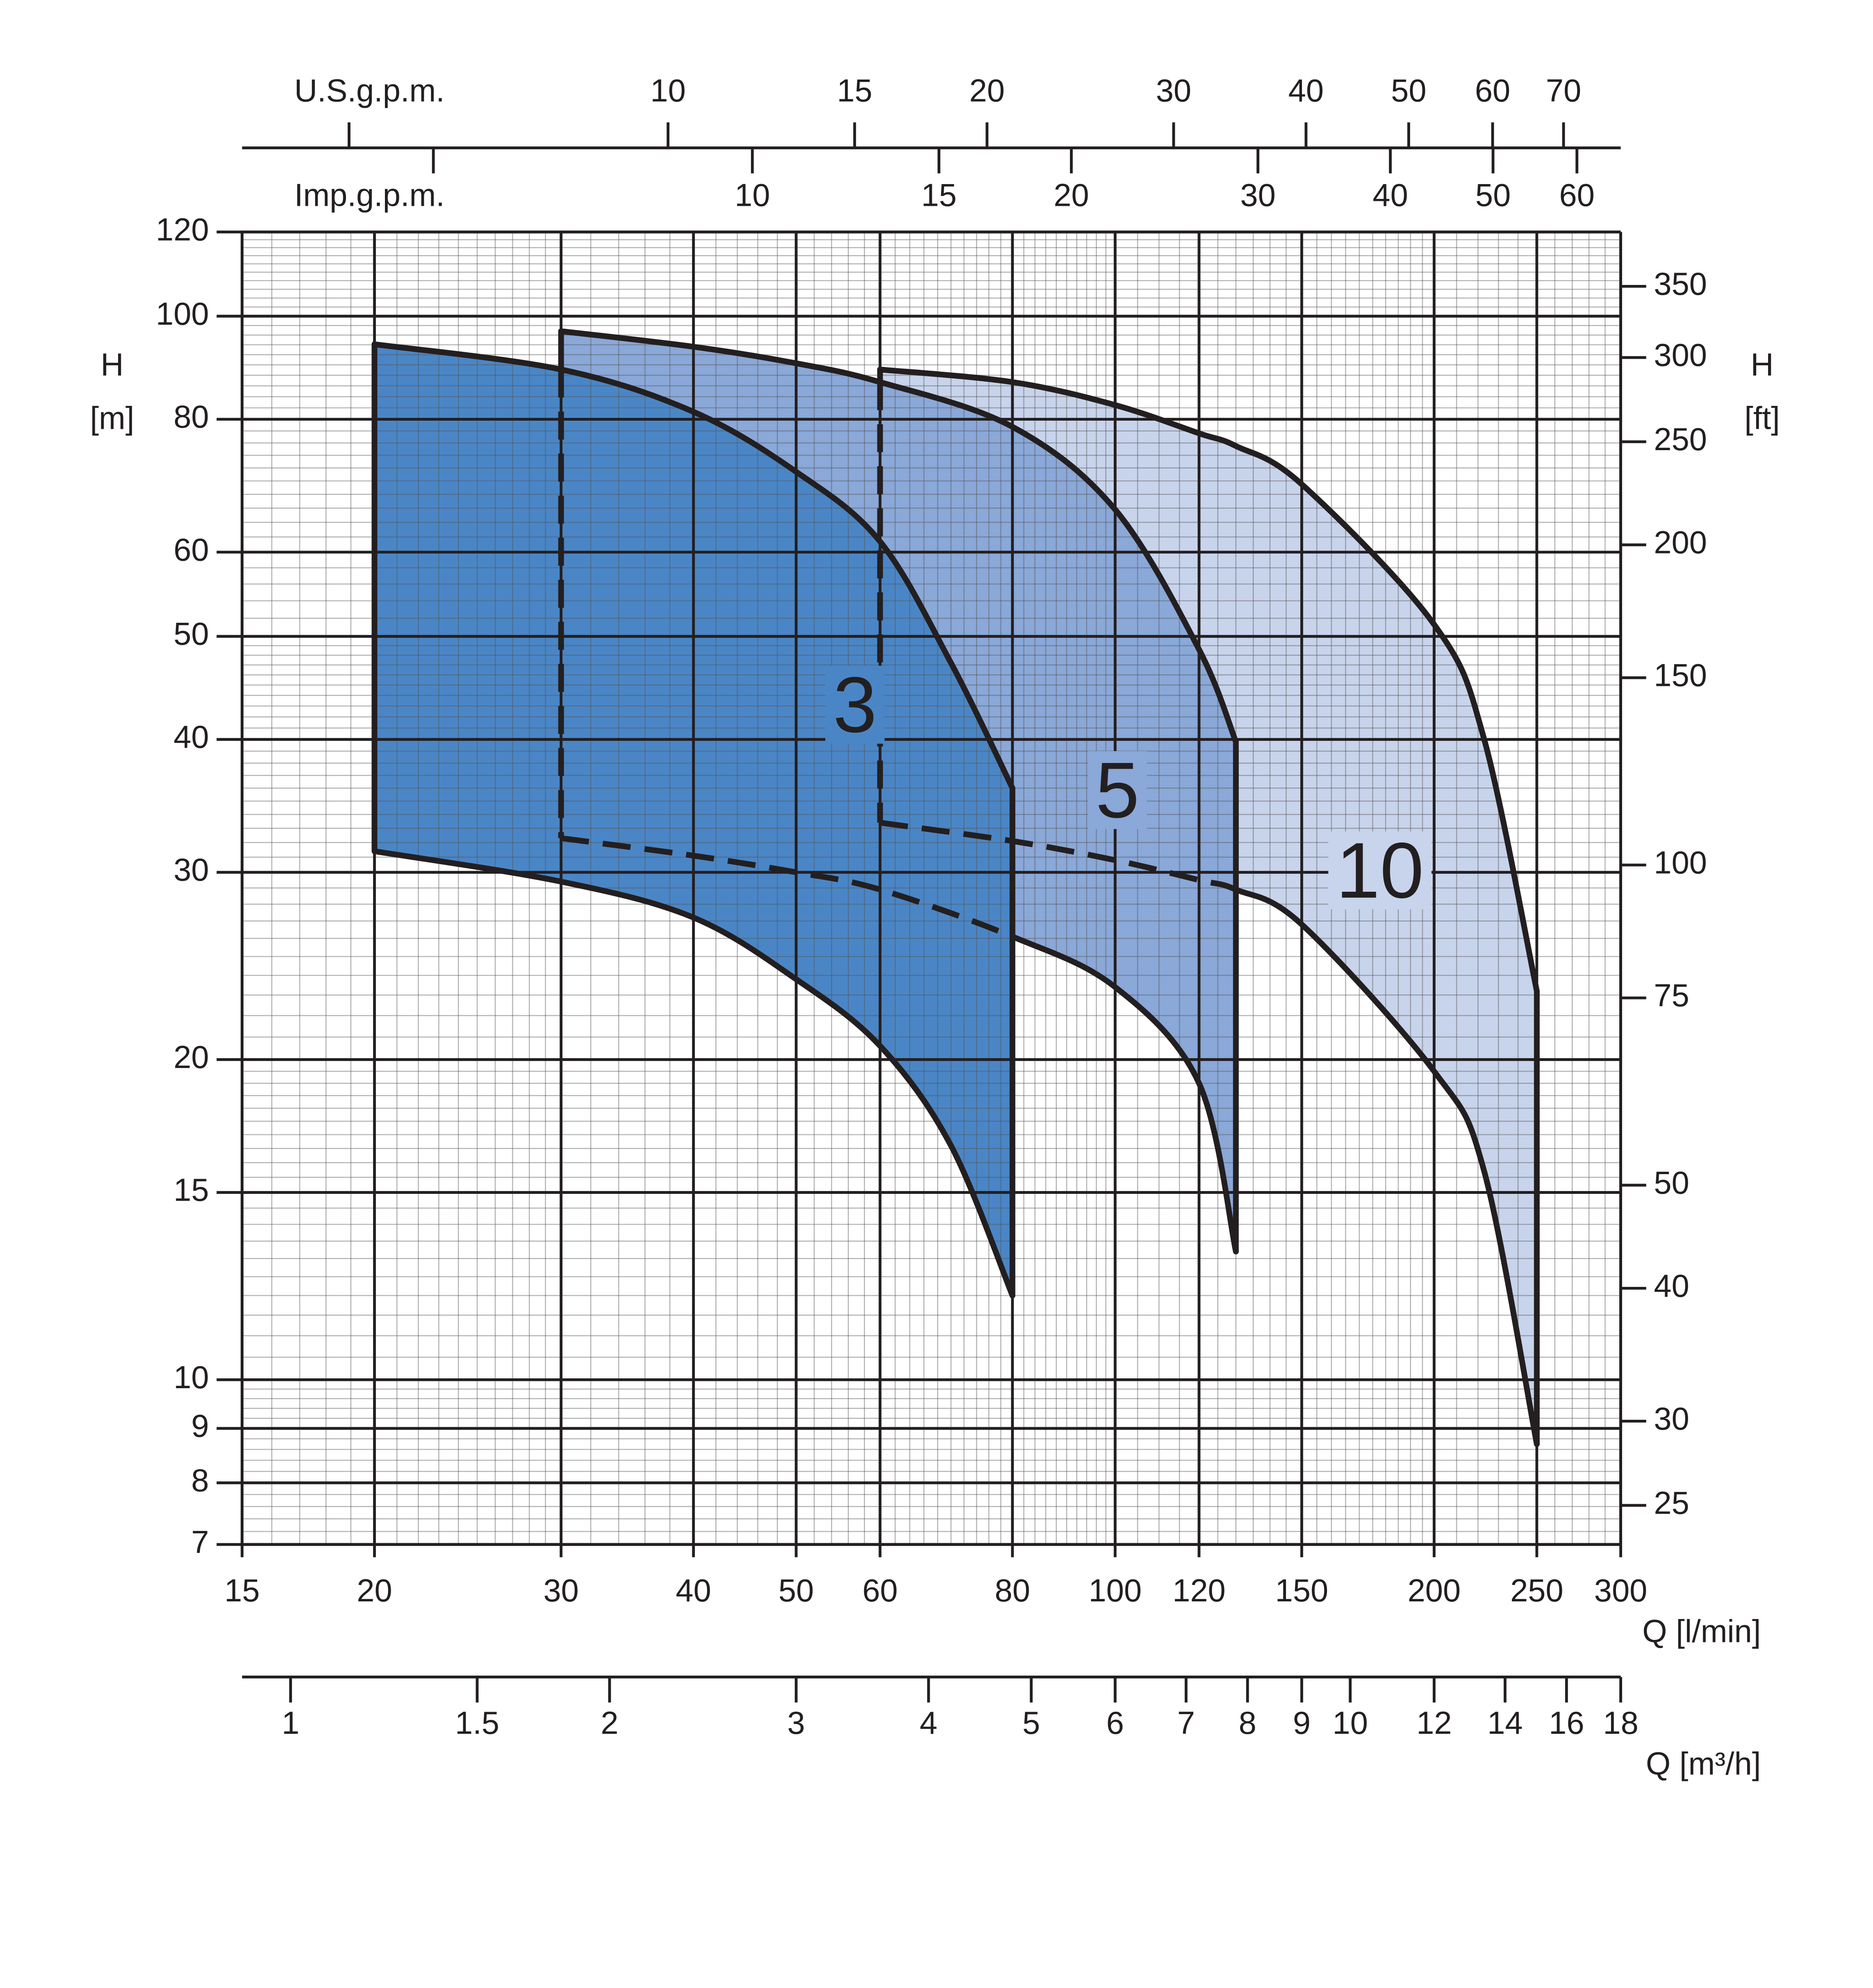 The height and width of the screenshot is (1988, 1873). Describe the element at coordinates (1703, 1765) in the screenshot. I see `m3h-axis-label: Q [m³/h]` at that location.